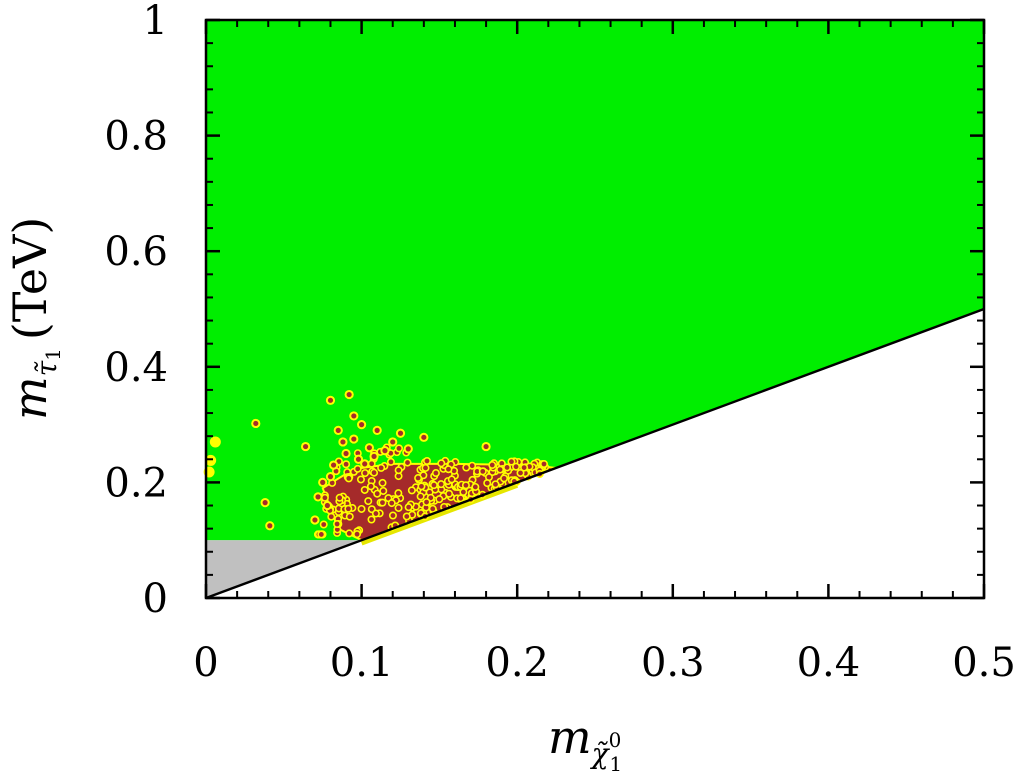  I want to click on y-tick-label: 0.4, so click(136, 368).